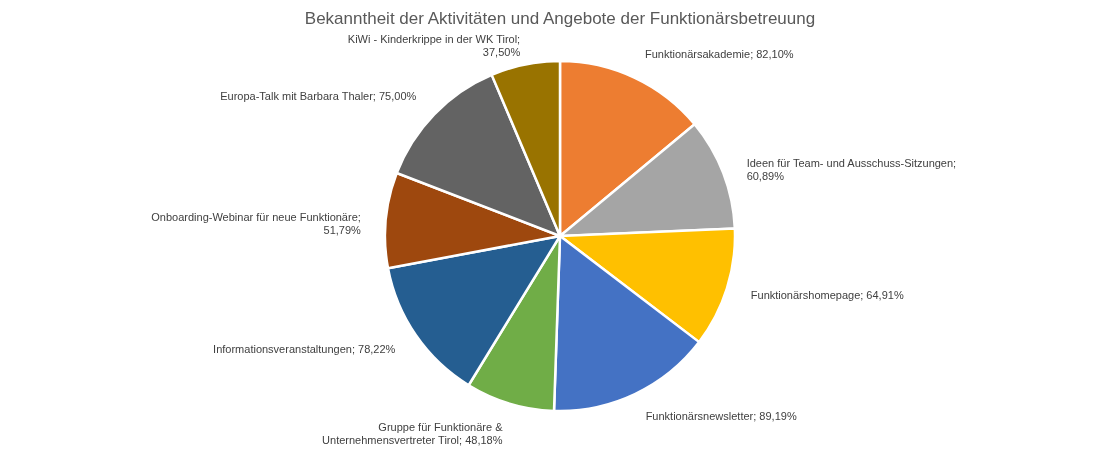  I want to click on slice-label: KiWi - Kinderkrippe in der WK Tirol; 37,50%, so click(434, 45).